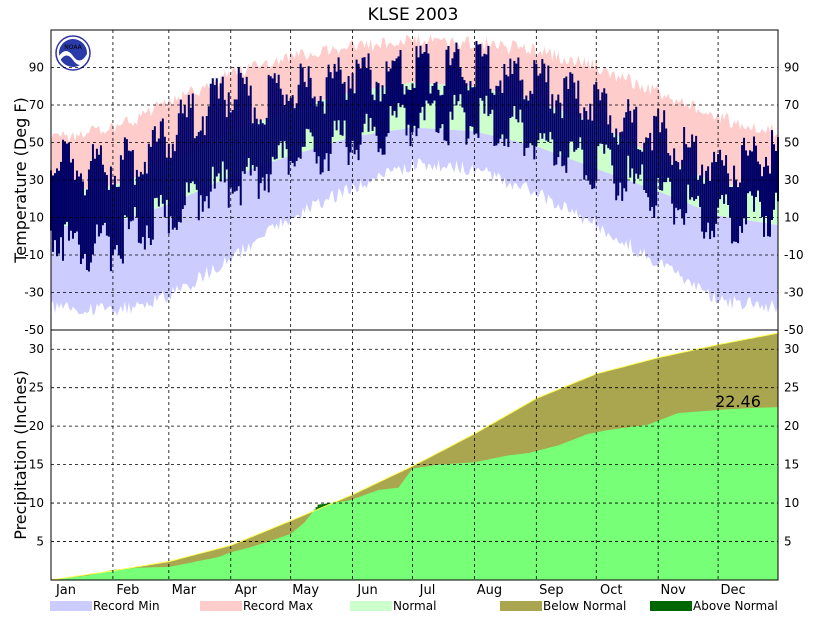  Describe the element at coordinates (738, 401) in the screenshot. I see `precip-total-annotation: 22.46` at that location.